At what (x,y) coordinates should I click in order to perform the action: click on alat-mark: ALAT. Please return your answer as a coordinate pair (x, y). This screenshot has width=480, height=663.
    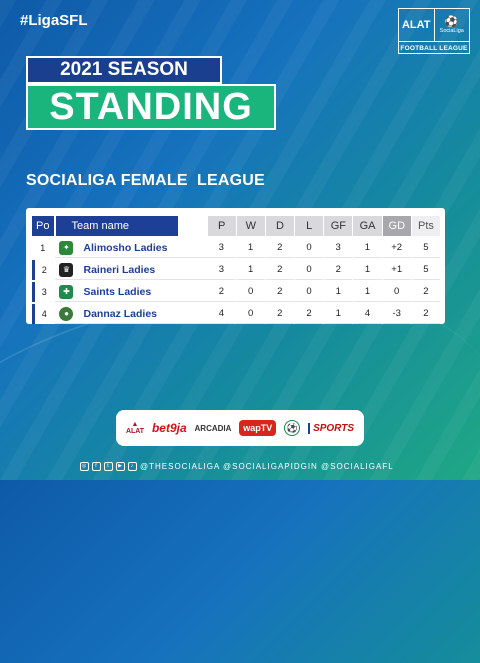
    Looking at the image, I should click on (416, 25).